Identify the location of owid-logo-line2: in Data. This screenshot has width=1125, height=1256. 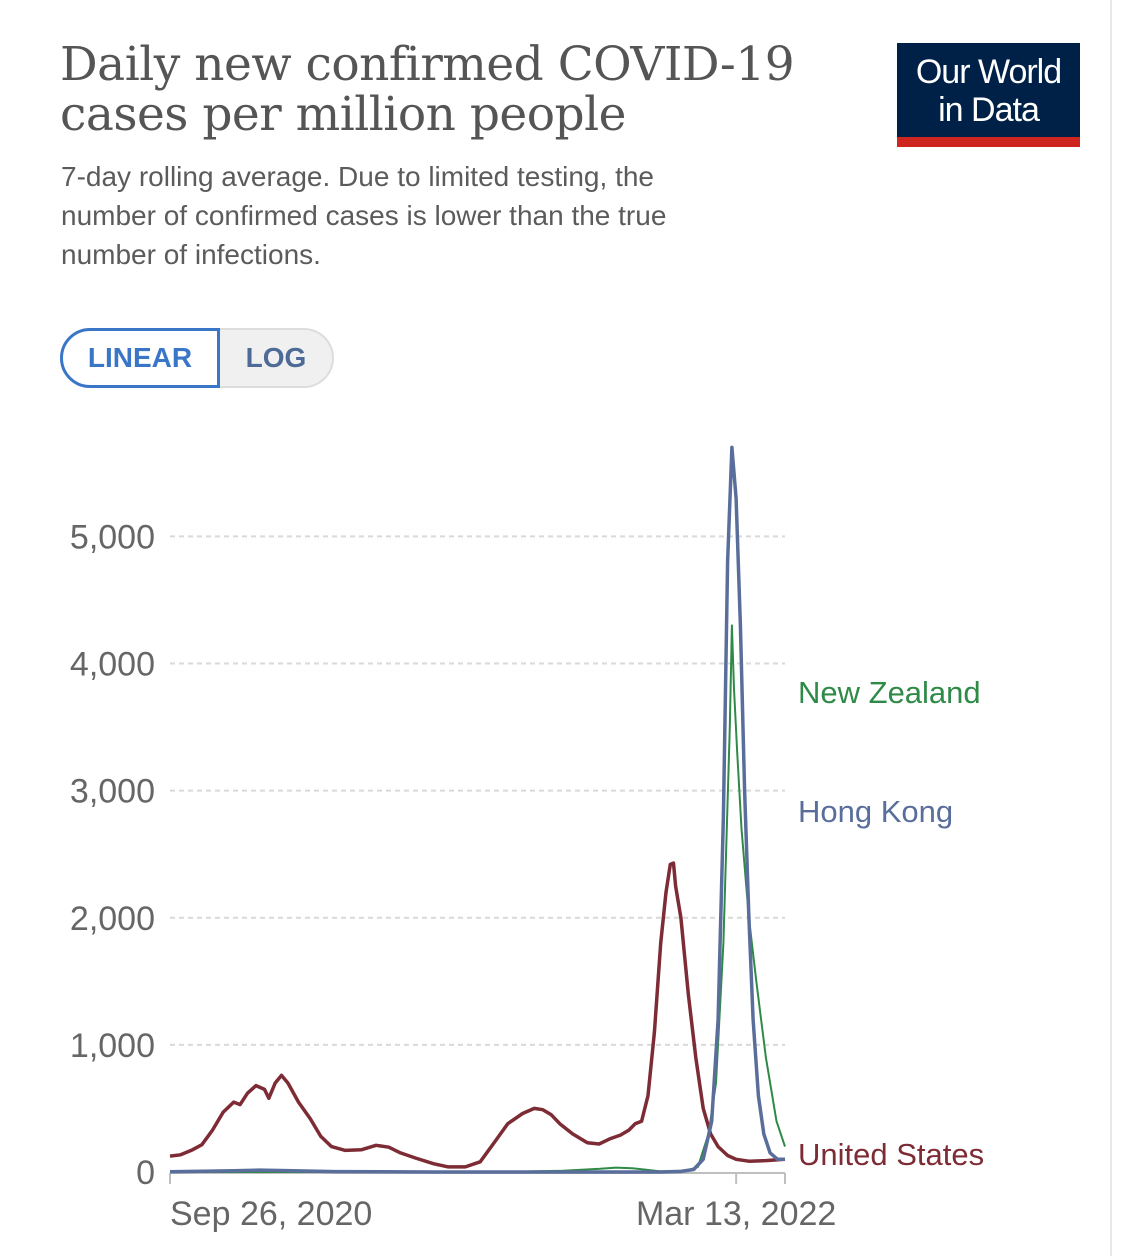
(989, 110).